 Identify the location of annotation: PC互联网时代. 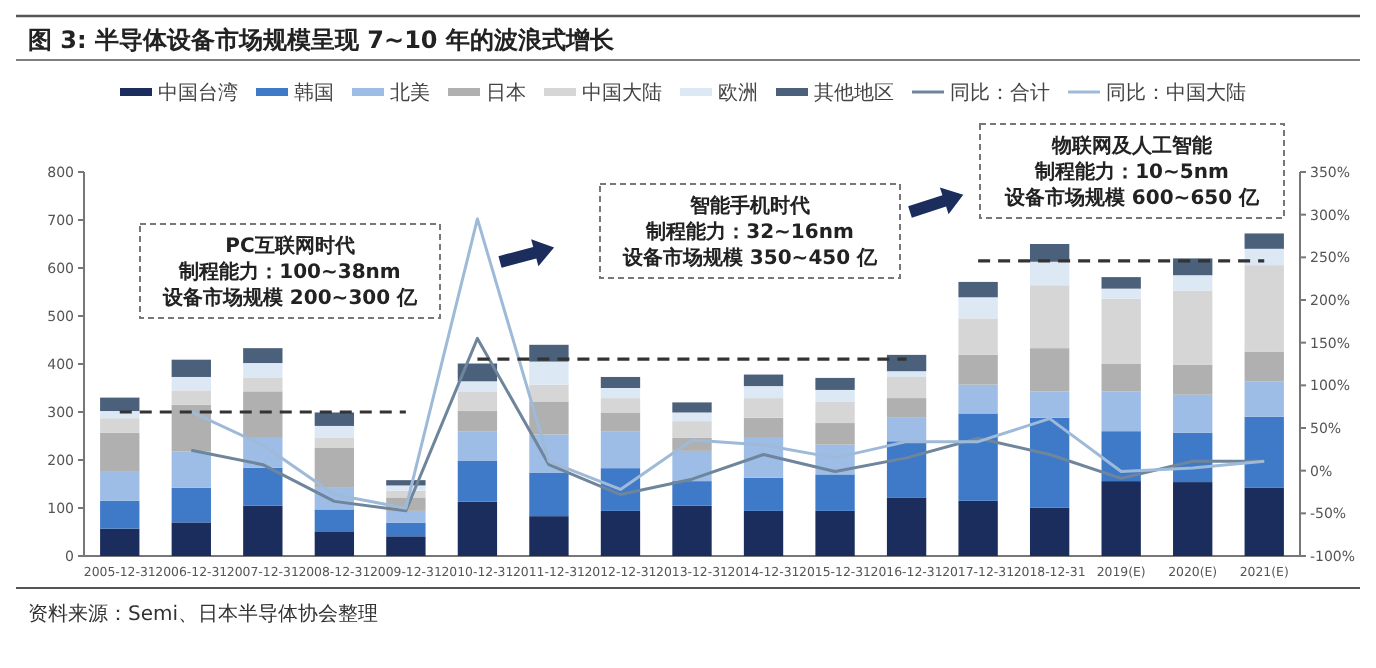
(290, 246).